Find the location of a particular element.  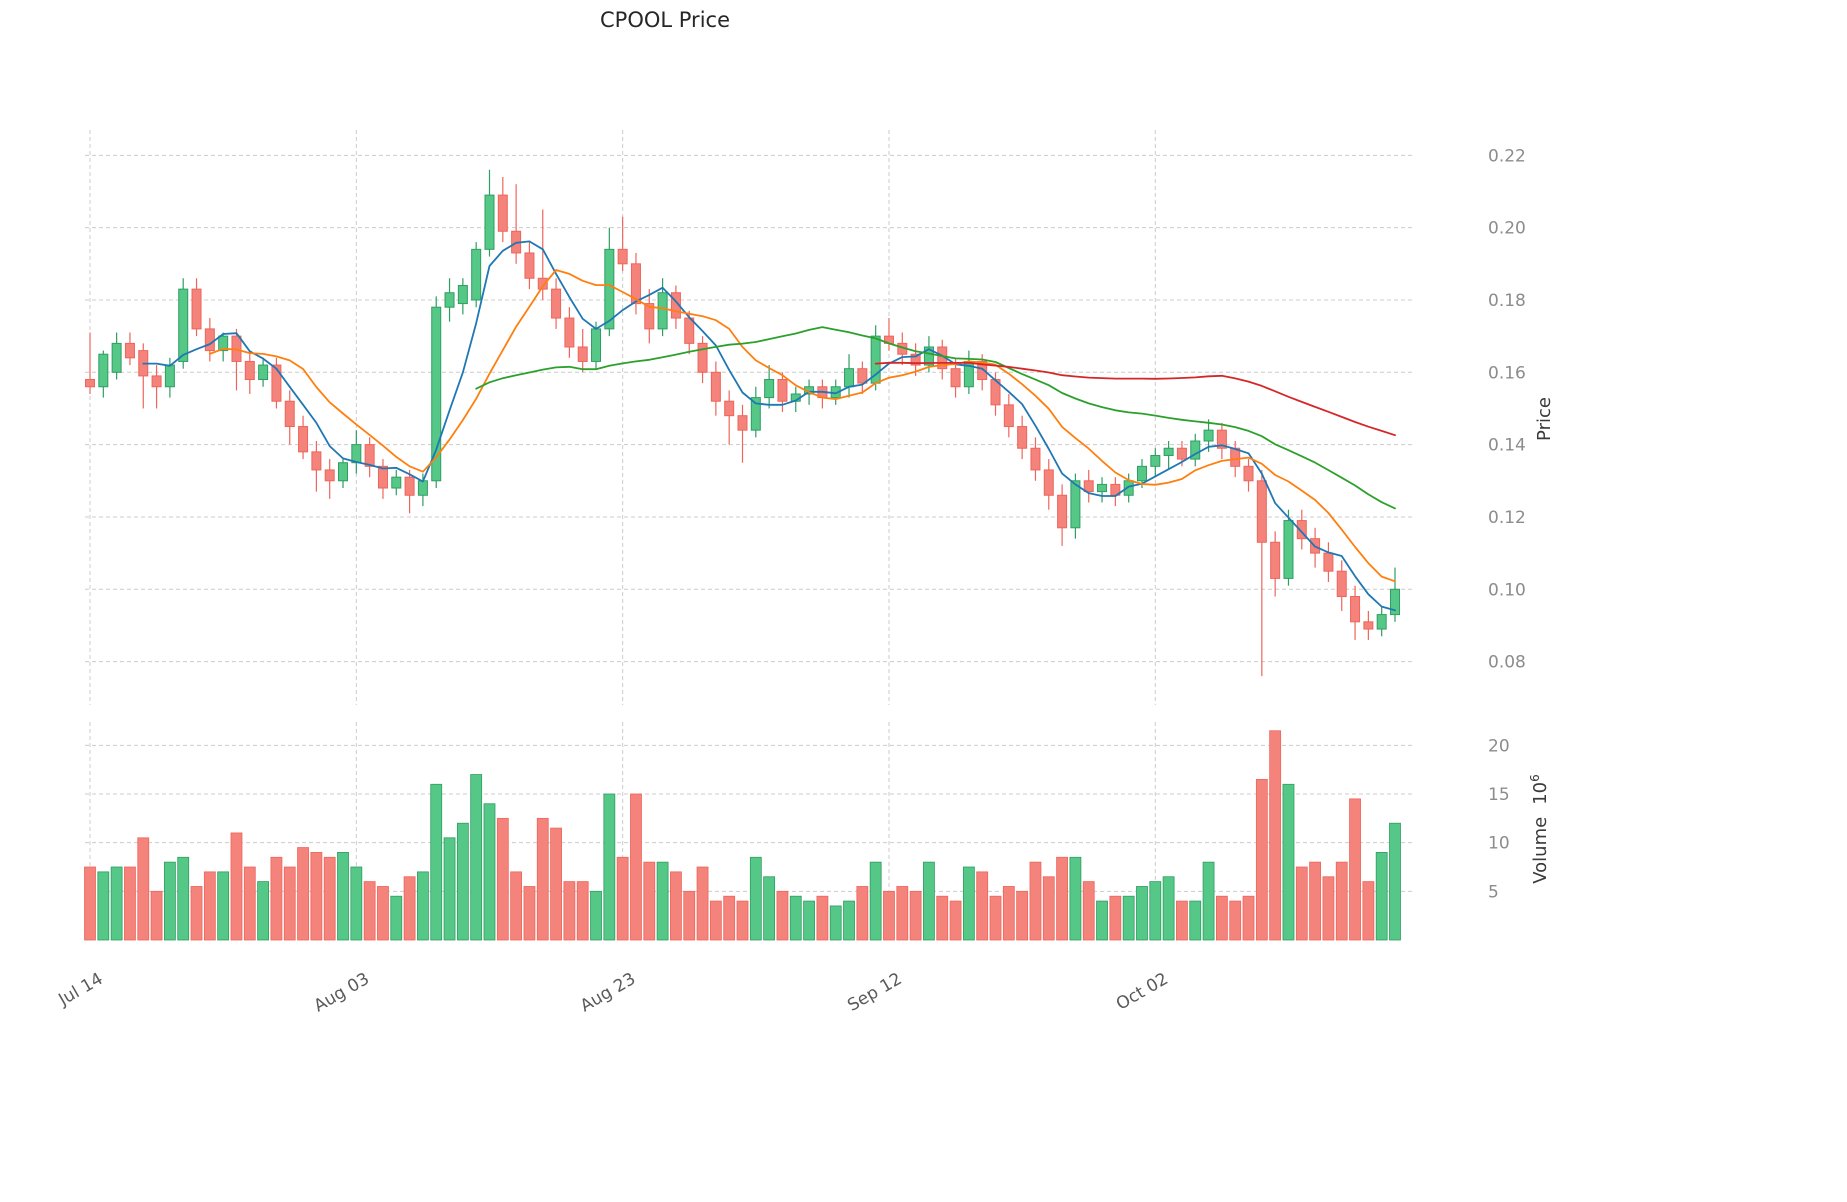

volume-axis-exponent: 6 is located at coordinates (1535, 778).